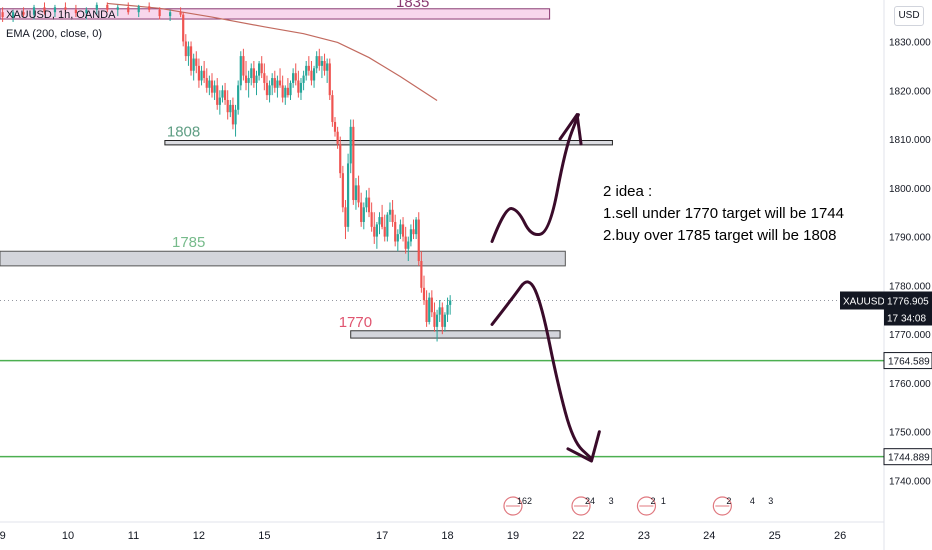  I want to click on bullish-path-arrow-head, so click(570, 129).